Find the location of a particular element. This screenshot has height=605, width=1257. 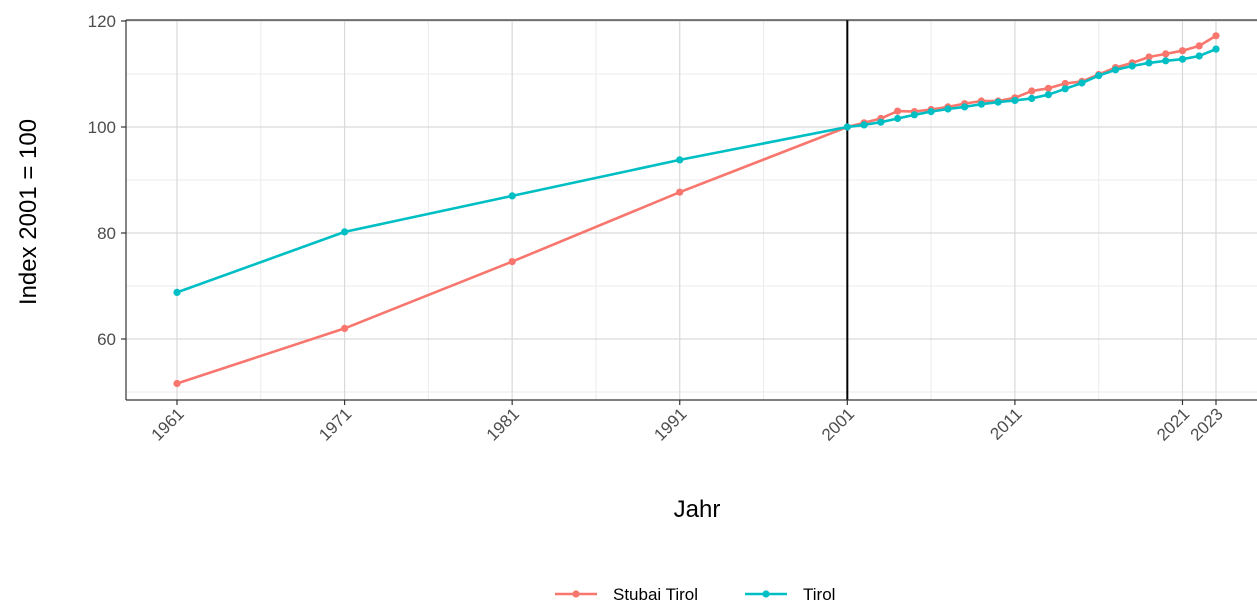

y-ticks: 60 80 100 120 is located at coordinates (107, 180).